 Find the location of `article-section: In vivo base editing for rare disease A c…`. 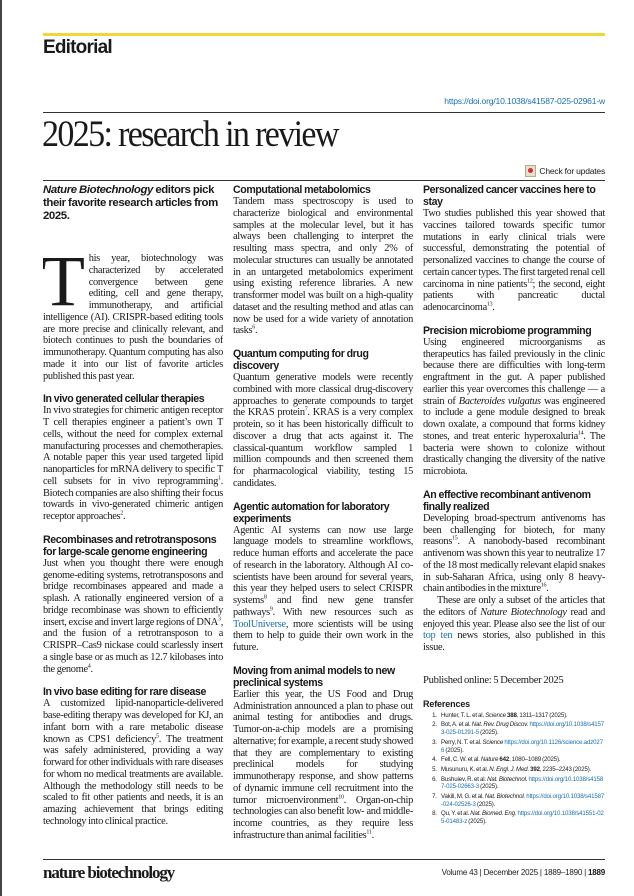

article-section: In vivo base editing for rare disease A c… is located at coordinates (133, 756).